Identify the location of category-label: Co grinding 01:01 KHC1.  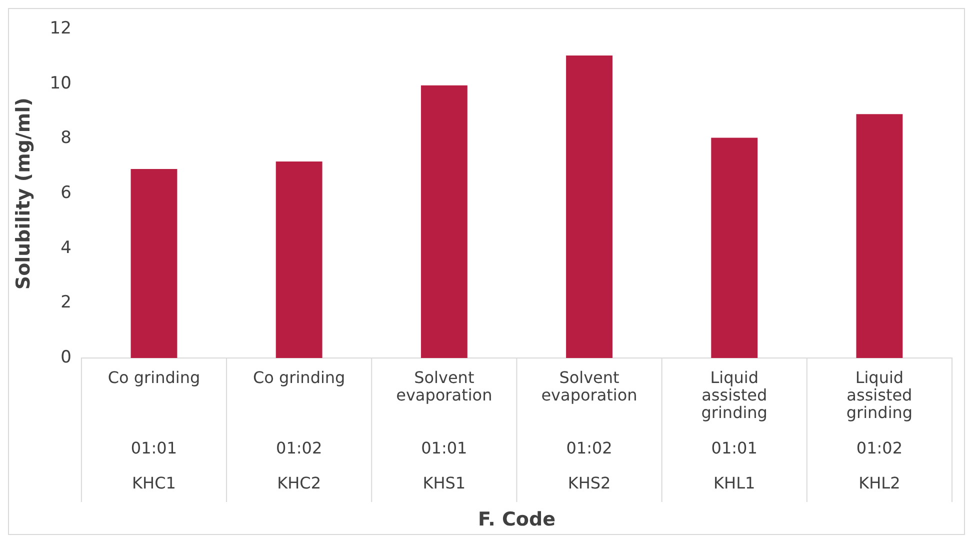
(154, 430).